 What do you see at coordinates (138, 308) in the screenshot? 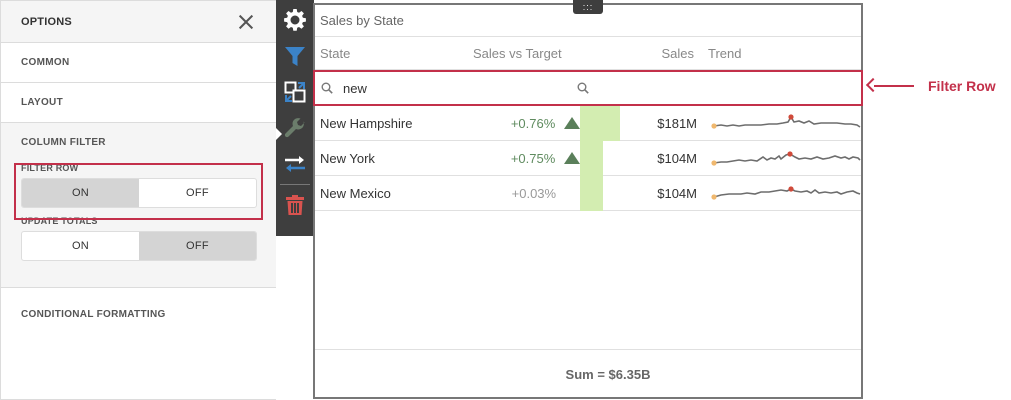
I see `section-conditional-formatting: CONDITIONAL FORMATTING` at bounding box center [138, 308].